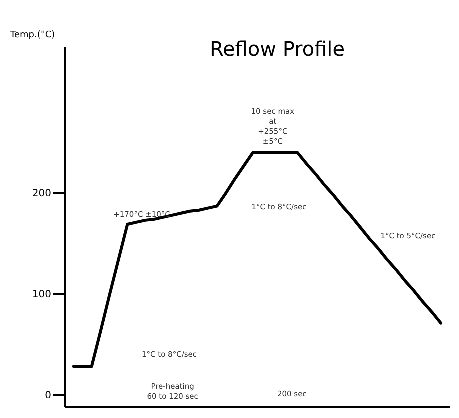  What do you see at coordinates (278, 49) in the screenshot?
I see `chart-title: Reflow Profile` at bounding box center [278, 49].